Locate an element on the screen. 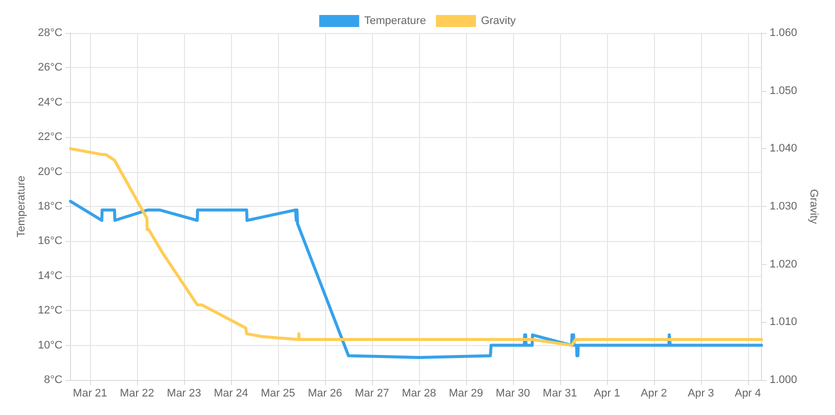 This screenshot has width=835, height=415. y-tick-label: 28°C is located at coordinates (50, 33).